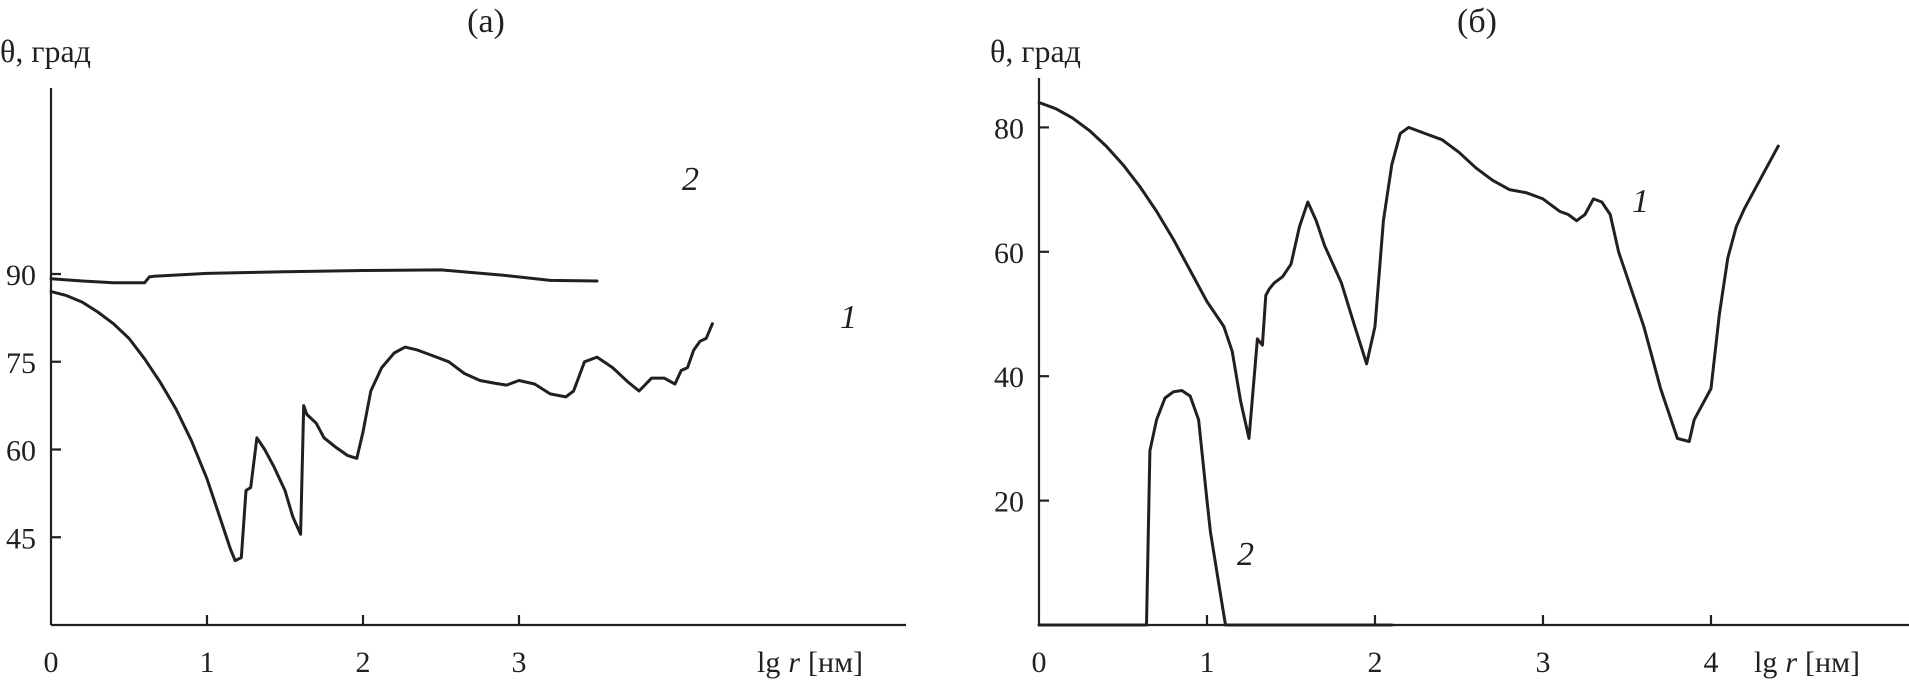 The image size is (1909, 684). Describe the element at coordinates (1035, 51) in the screenshot. I see `panel-b-y-axis-label: θ, град` at that location.